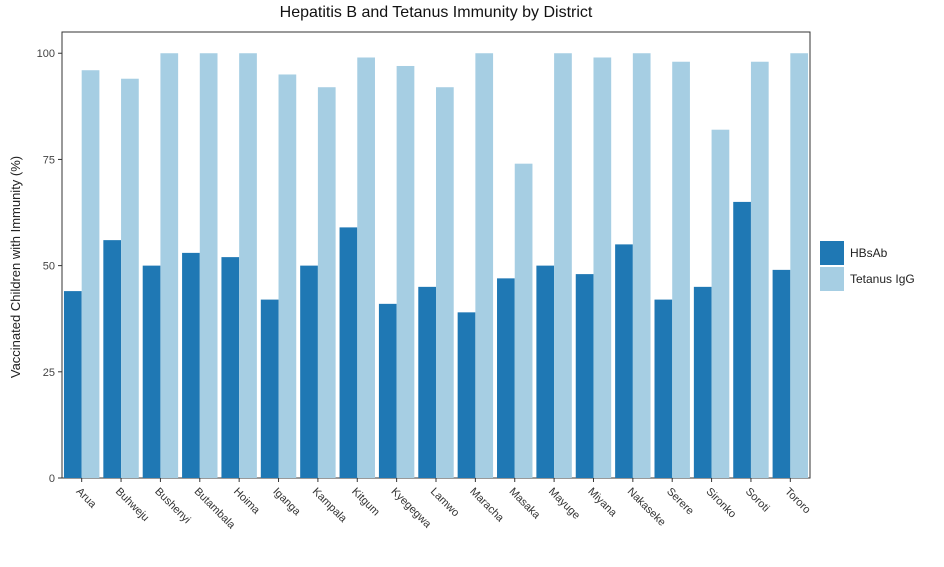 Image resolution: width=944 pixels, height=567 pixels. What do you see at coordinates (130, 278) in the screenshot?
I see `bar-tetanus-igg-buhweju` at bounding box center [130, 278].